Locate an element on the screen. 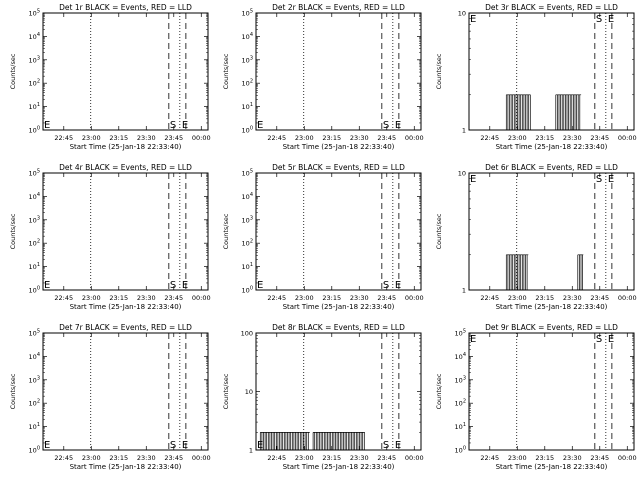 This screenshot has height=480, width=640. y-tick-label: 10⁵ is located at coordinates (247, 13).